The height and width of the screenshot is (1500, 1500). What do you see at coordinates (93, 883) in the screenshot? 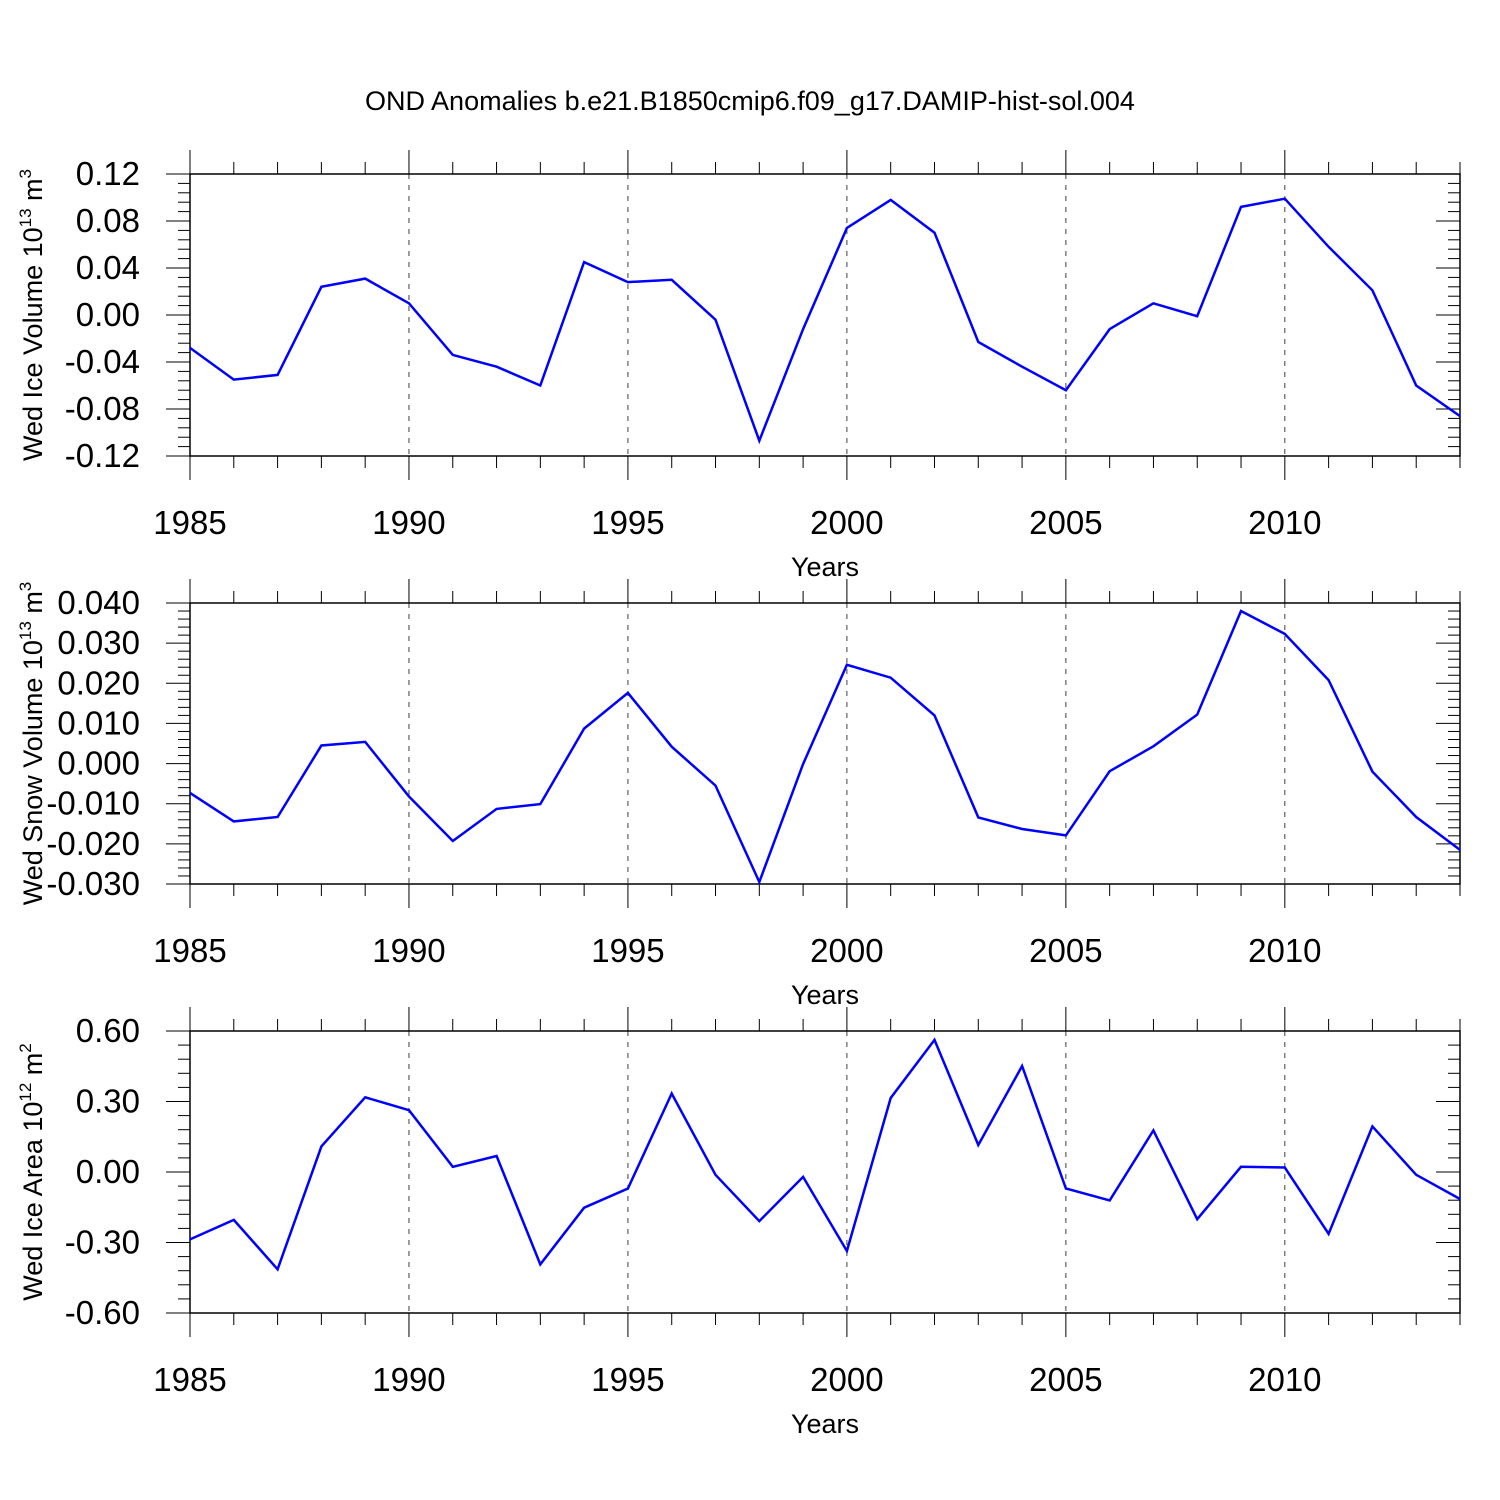
I see `panel-2-ytick-label: -0.030` at bounding box center [93, 883].